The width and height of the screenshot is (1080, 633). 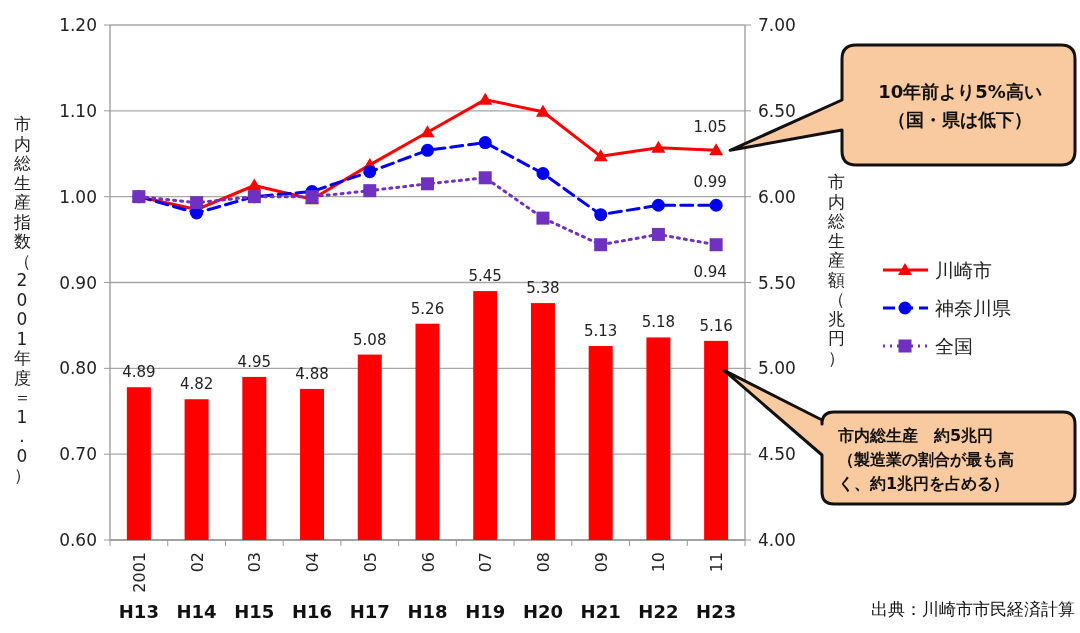 I want to click on x-tick-label: 06, so click(x=428, y=562).